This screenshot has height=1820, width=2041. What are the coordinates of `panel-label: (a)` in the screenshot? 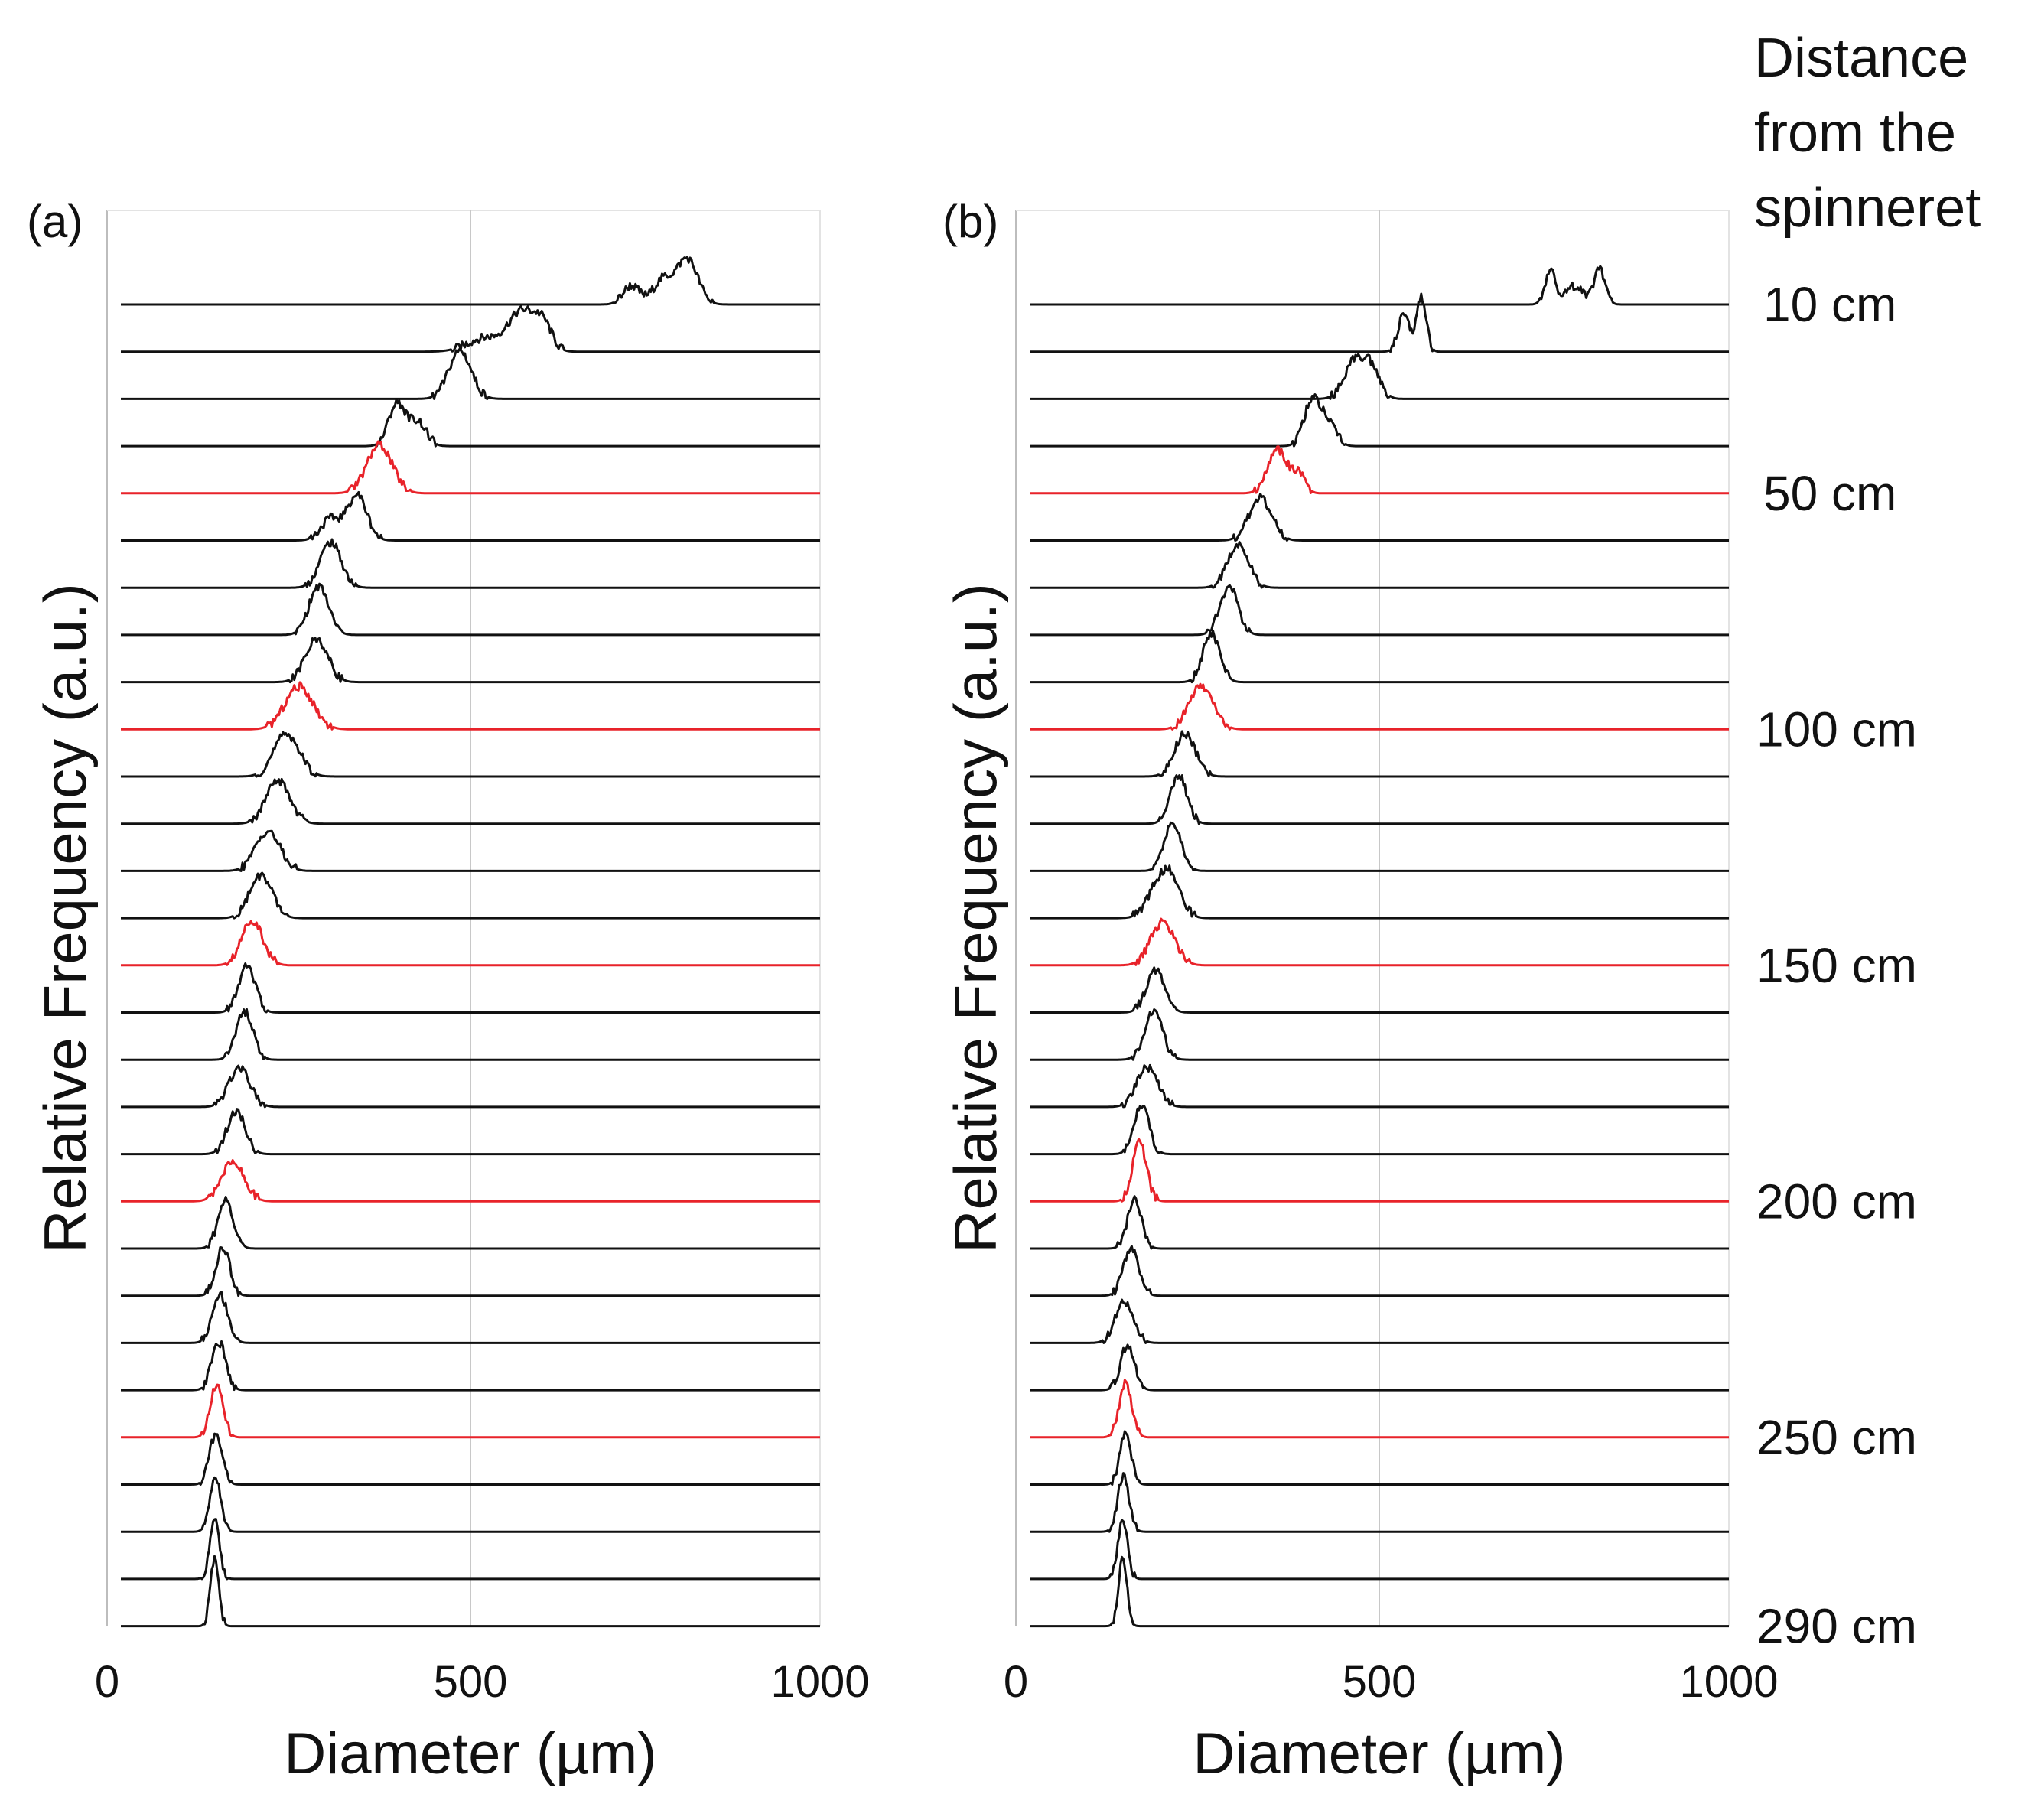 It's located at (55, 221).